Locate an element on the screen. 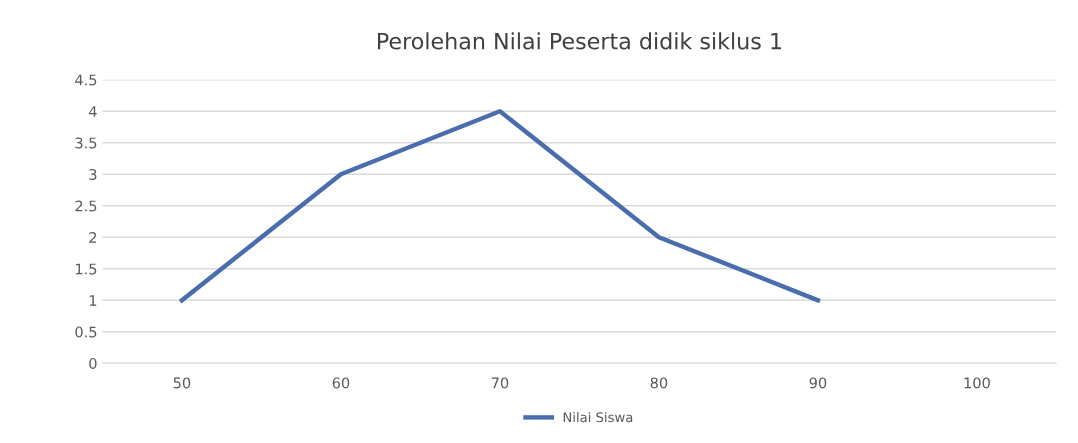 The width and height of the screenshot is (1078, 443). x-tick-label: 80 is located at coordinates (659, 383).